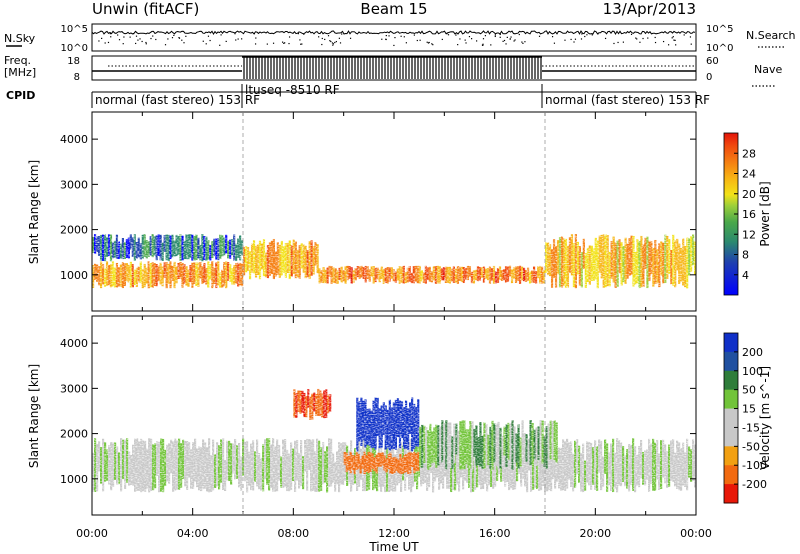 The width and height of the screenshot is (800, 554). I want to click on velocity-colorbar-tick-label: 100, so click(752, 371).